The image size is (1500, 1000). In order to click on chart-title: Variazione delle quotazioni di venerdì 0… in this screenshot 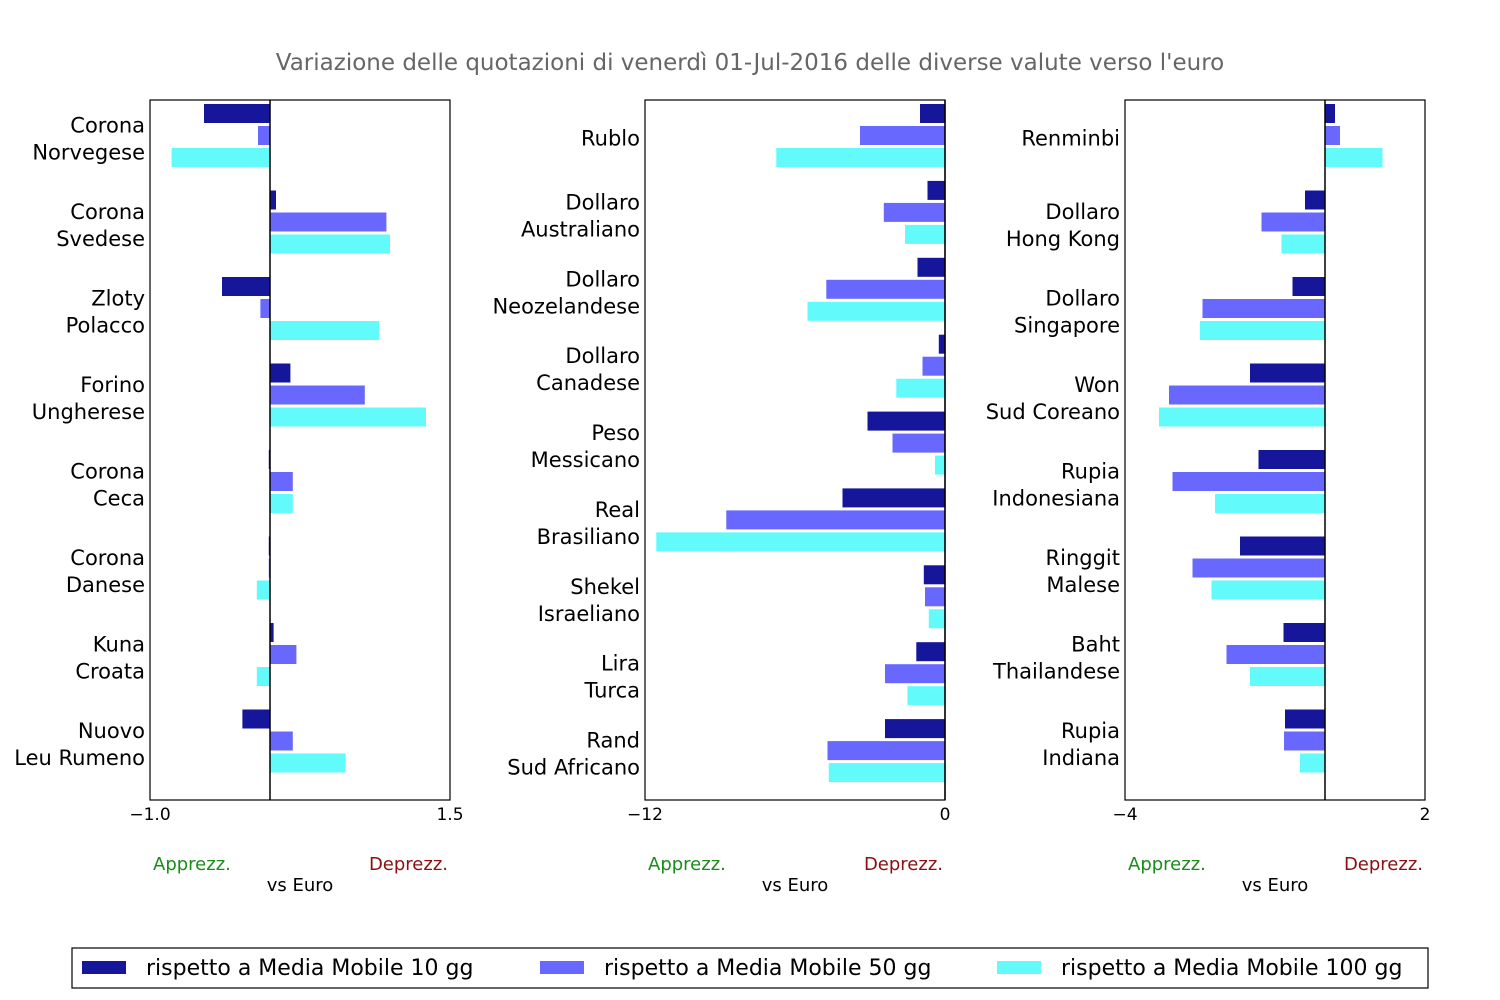, I will do `click(750, 63)`.